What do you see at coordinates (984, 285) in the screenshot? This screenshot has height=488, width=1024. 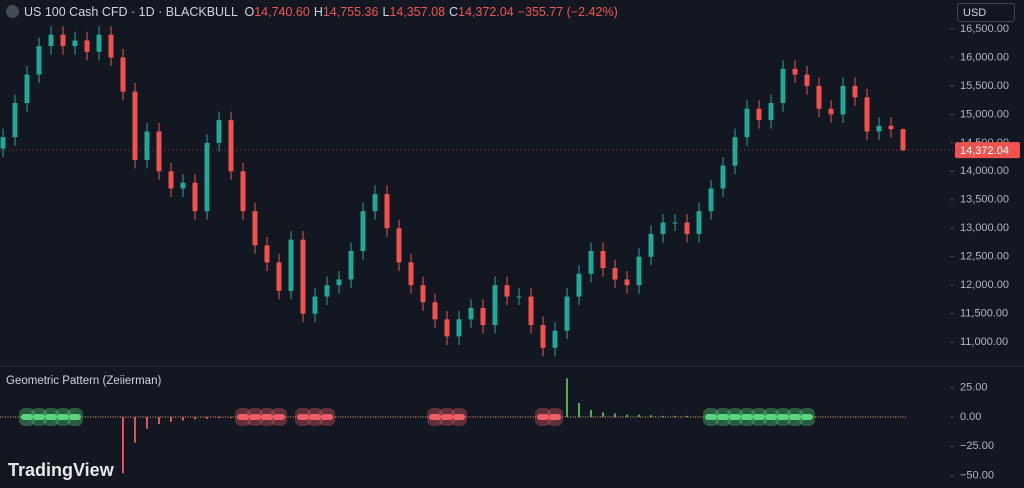 I see `y-tick-label: 12,000.00` at bounding box center [984, 285].